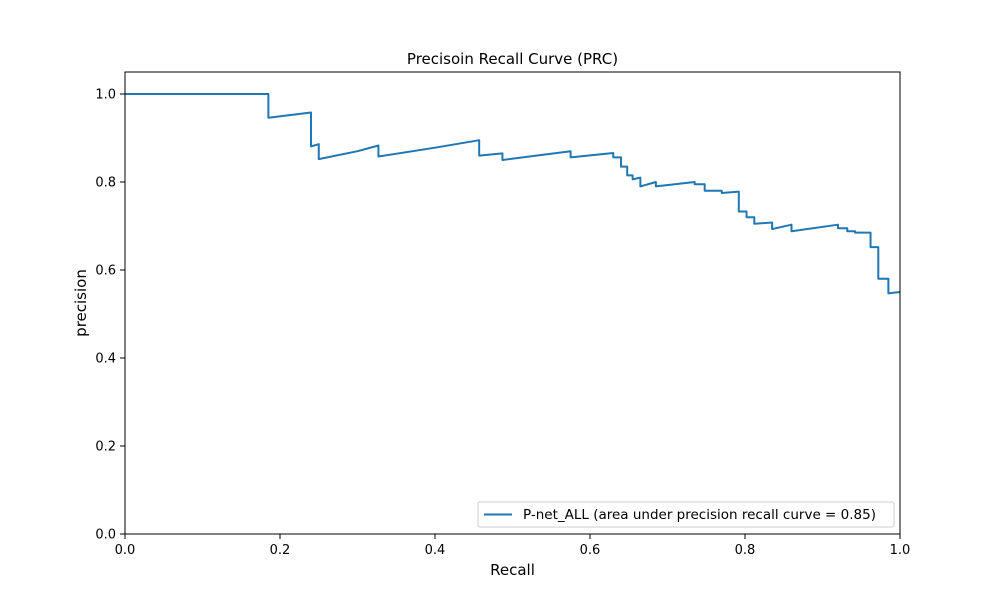  What do you see at coordinates (512, 59) in the screenshot?
I see `chart-title: Precisoin Recall Curve (PRC)` at bounding box center [512, 59].